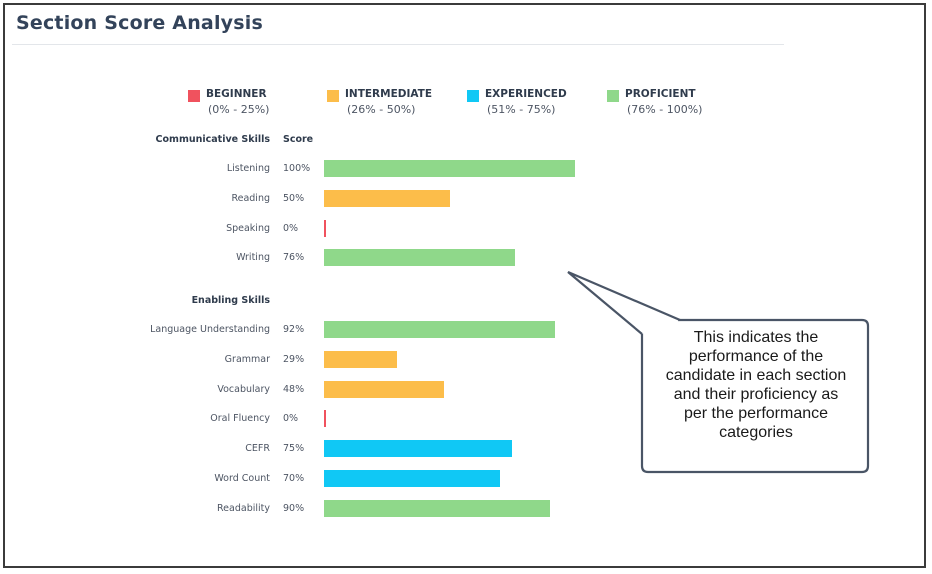  What do you see at coordinates (437, 508) in the screenshot?
I see `bar-readability` at bounding box center [437, 508].